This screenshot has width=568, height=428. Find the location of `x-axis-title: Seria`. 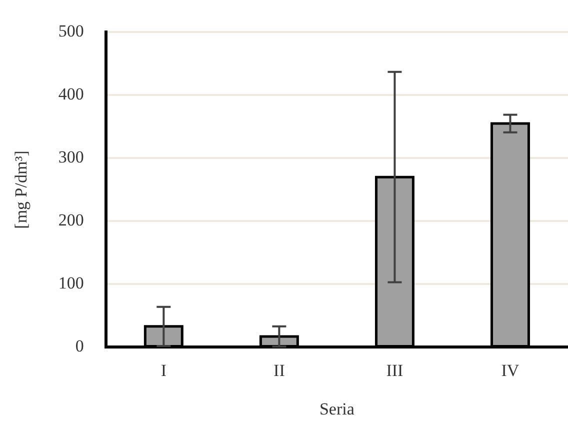

x-axis-title: Seria is located at coordinates (337, 408).